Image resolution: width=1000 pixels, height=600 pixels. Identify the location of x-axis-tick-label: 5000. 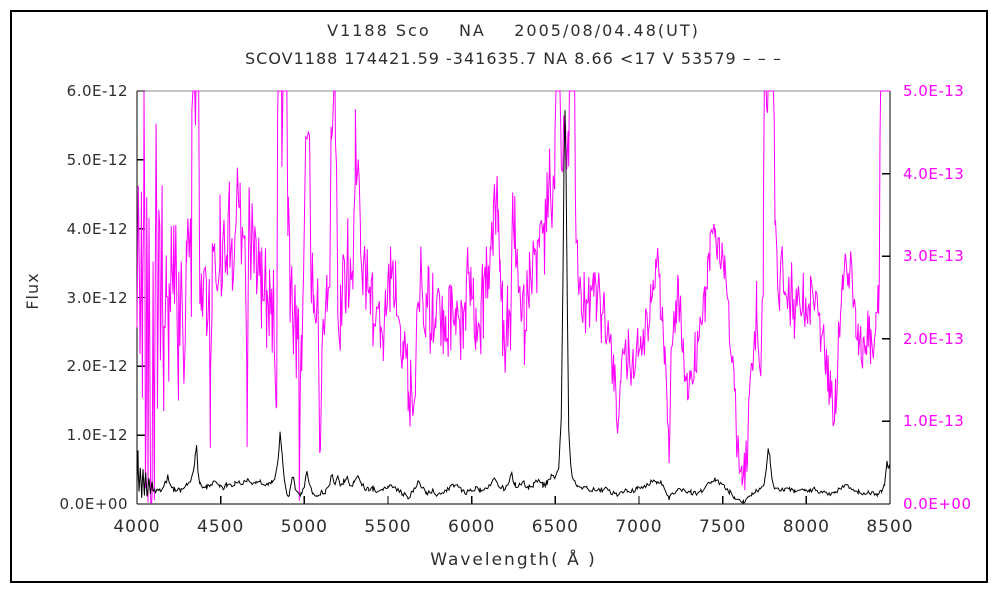
(304, 527).